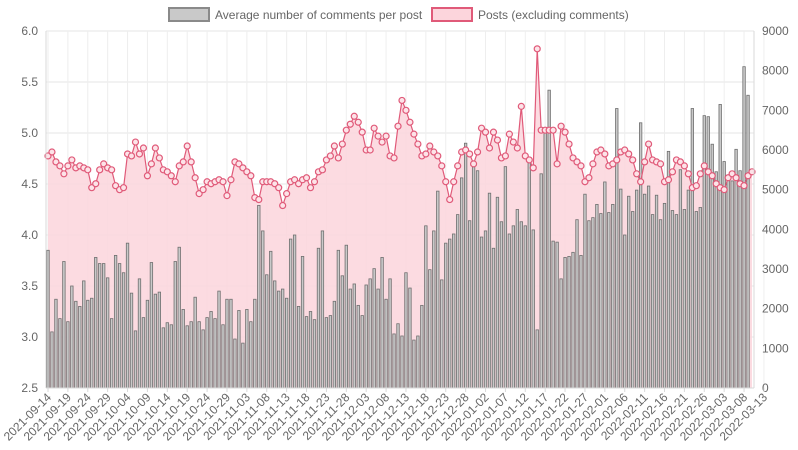 This screenshot has height=450, width=798. Describe the element at coordinates (189, 14) in the screenshot. I see `legend-swatch-comments` at that location.